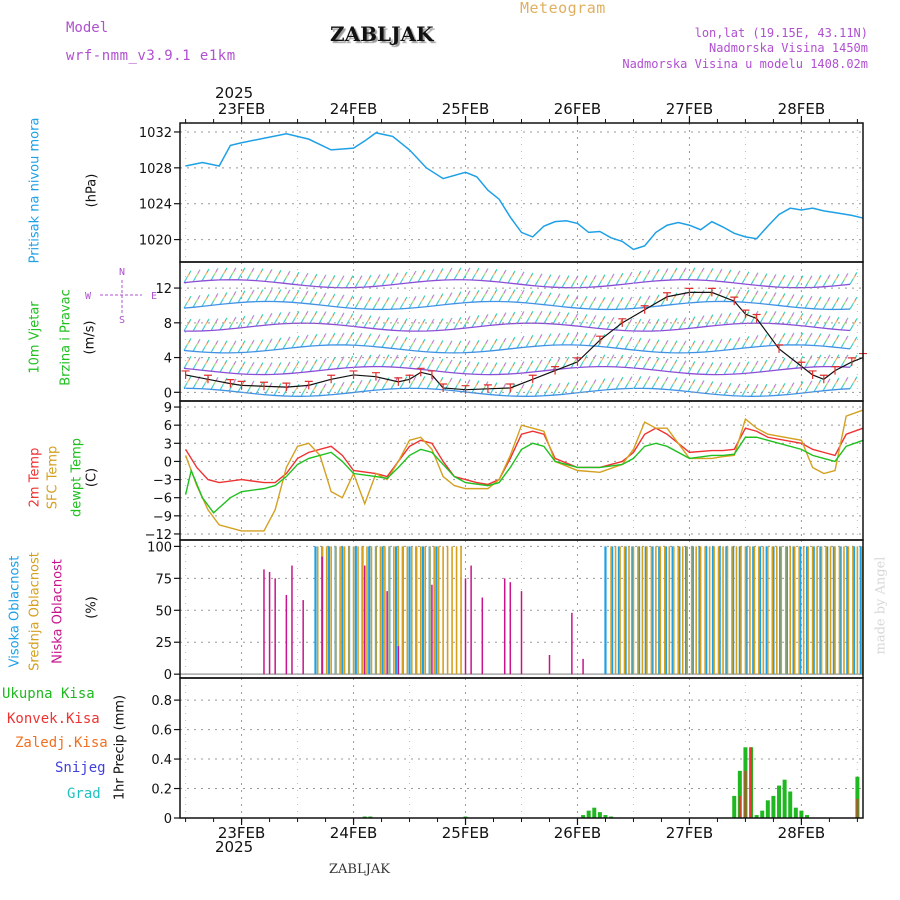 The height and width of the screenshot is (900, 900). I want to click on x-label-bottom: 26FEB, so click(577, 833).